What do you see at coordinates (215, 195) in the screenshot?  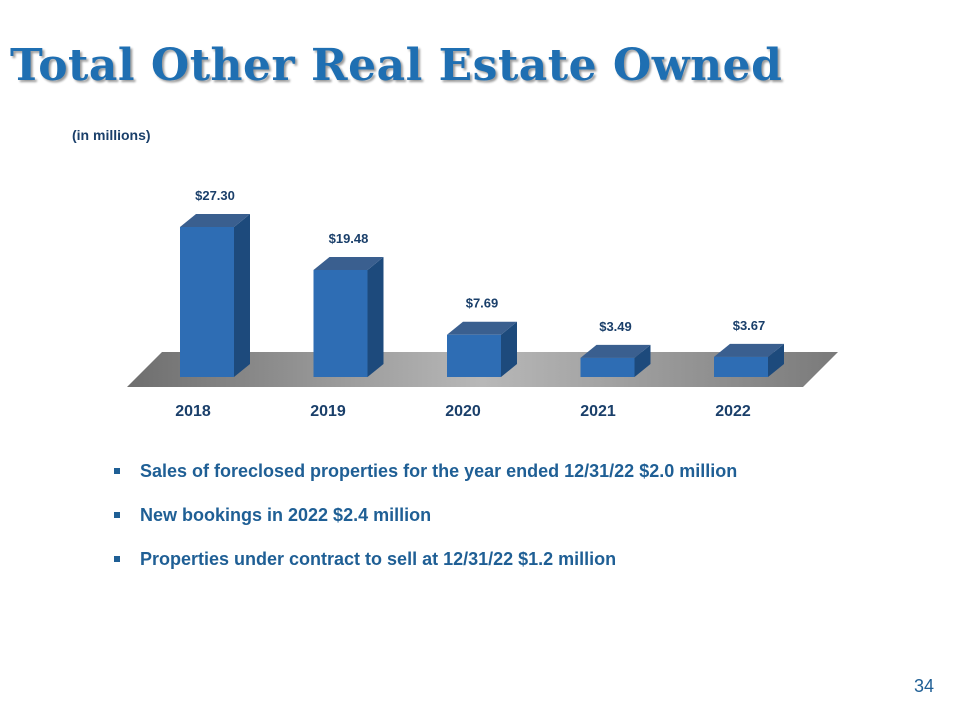 I see `data-label: $27.30` at bounding box center [215, 195].